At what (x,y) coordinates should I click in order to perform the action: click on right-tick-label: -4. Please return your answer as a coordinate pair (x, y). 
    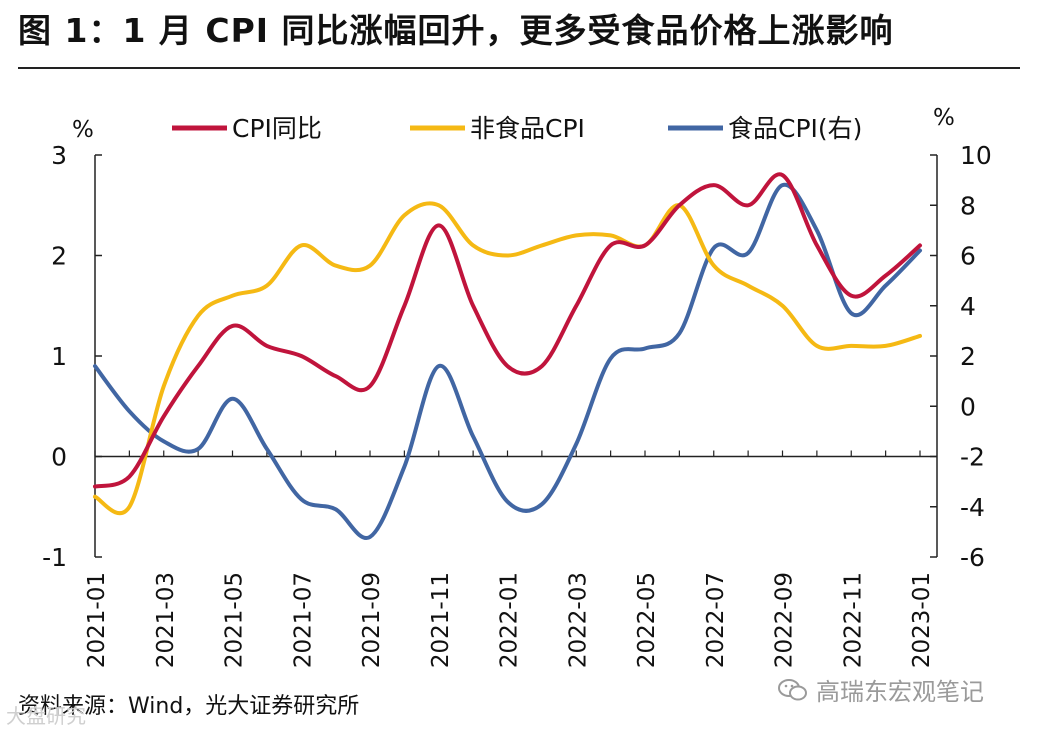
    Looking at the image, I should click on (972, 507).